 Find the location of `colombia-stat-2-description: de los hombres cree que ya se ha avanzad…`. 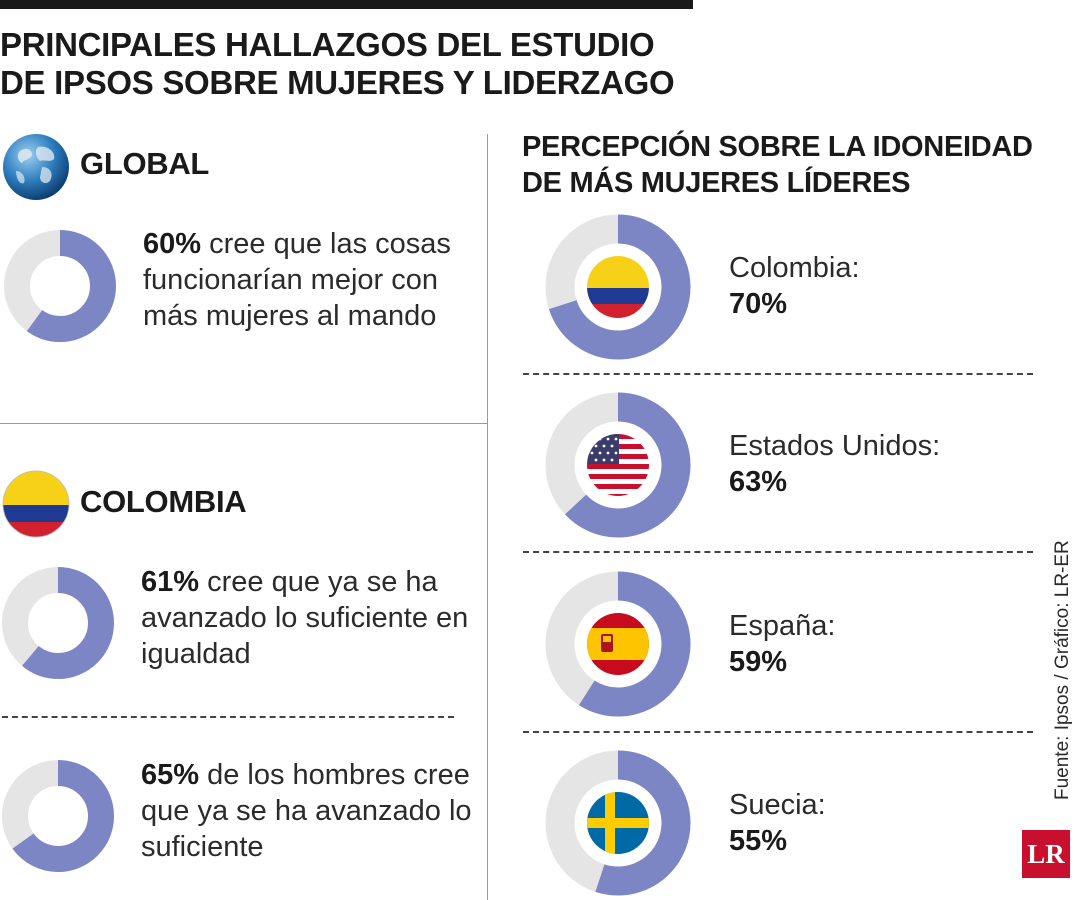

colombia-stat-2-description: de los hombres cree que ya se ha avanzad… is located at coordinates (306, 811).